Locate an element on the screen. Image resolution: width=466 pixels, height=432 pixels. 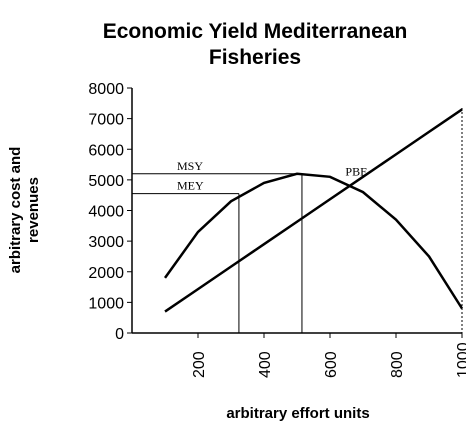
y-tick-label: 2000 is located at coordinates (106, 273).